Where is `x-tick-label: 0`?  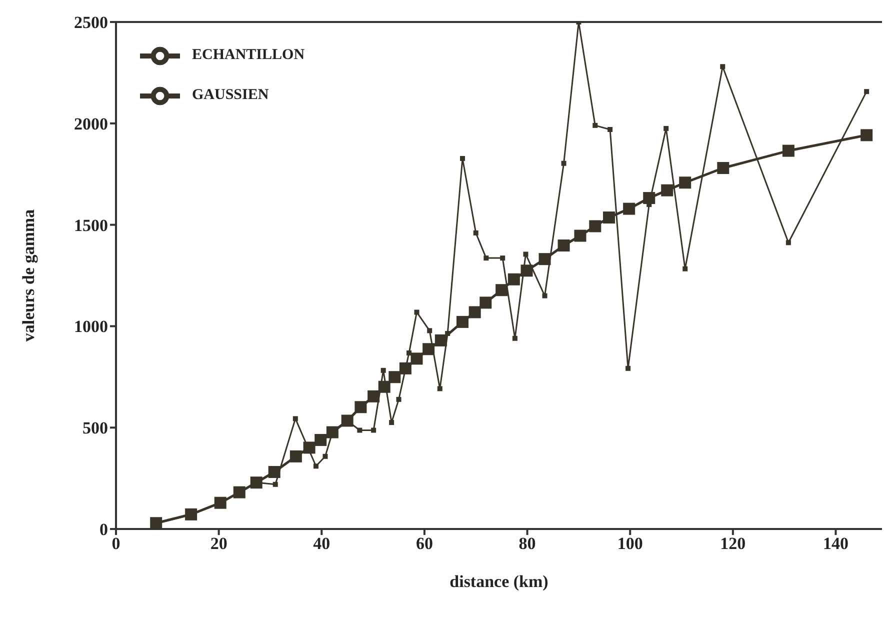
x-tick-label: 0 is located at coordinates (116, 544).